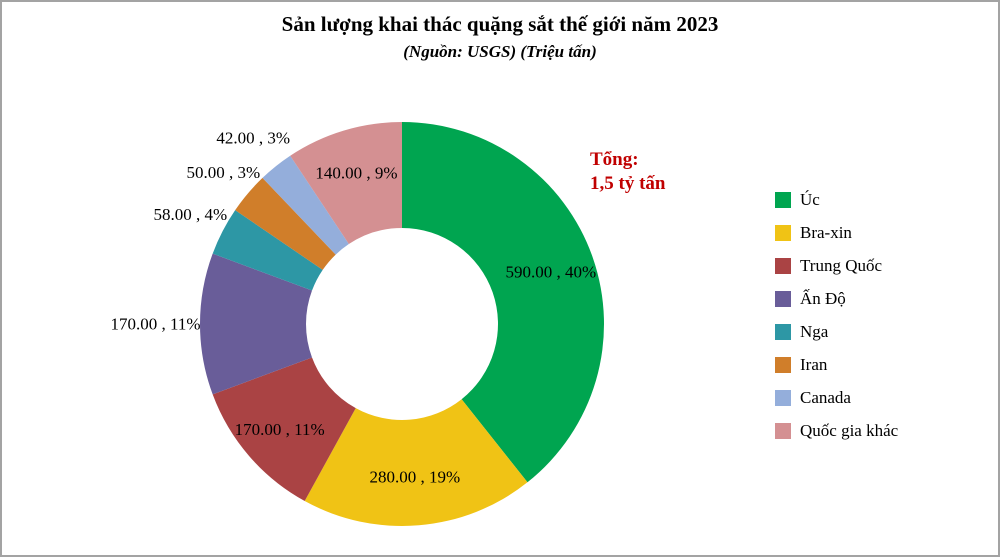  I want to click on legend-label: Nga, so click(814, 331).